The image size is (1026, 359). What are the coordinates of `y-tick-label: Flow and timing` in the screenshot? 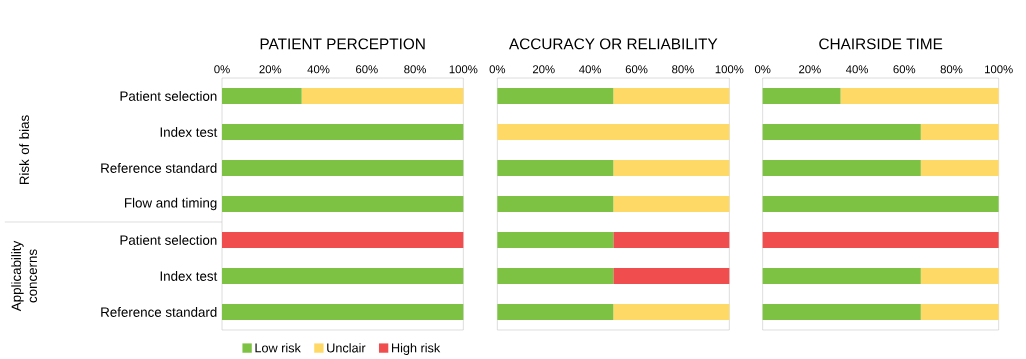 It's located at (171, 204).